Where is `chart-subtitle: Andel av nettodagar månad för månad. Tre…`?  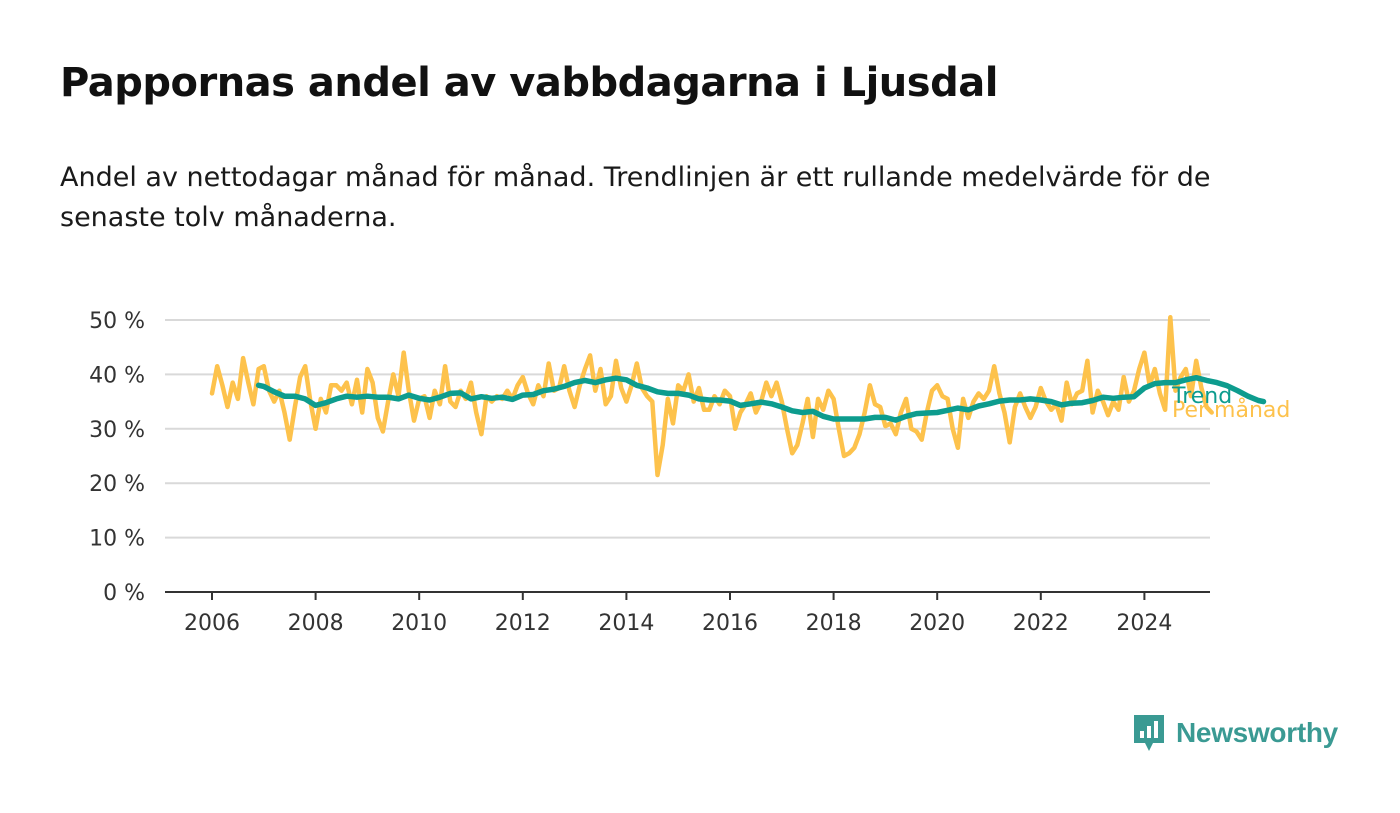
chart-subtitle: Andel av nettodagar månad för månad. Tre… is located at coordinates (635, 197).